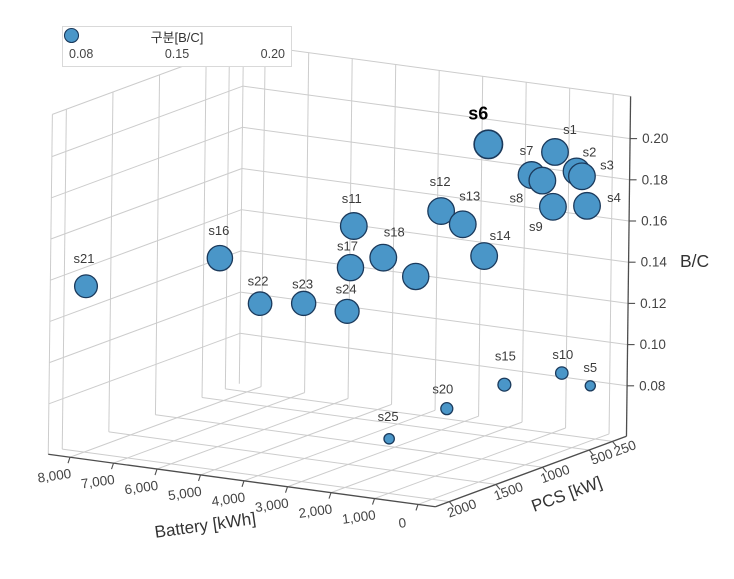  Describe the element at coordinates (527, 150) in the screenshot. I see `point-label-s7: s7` at that location.